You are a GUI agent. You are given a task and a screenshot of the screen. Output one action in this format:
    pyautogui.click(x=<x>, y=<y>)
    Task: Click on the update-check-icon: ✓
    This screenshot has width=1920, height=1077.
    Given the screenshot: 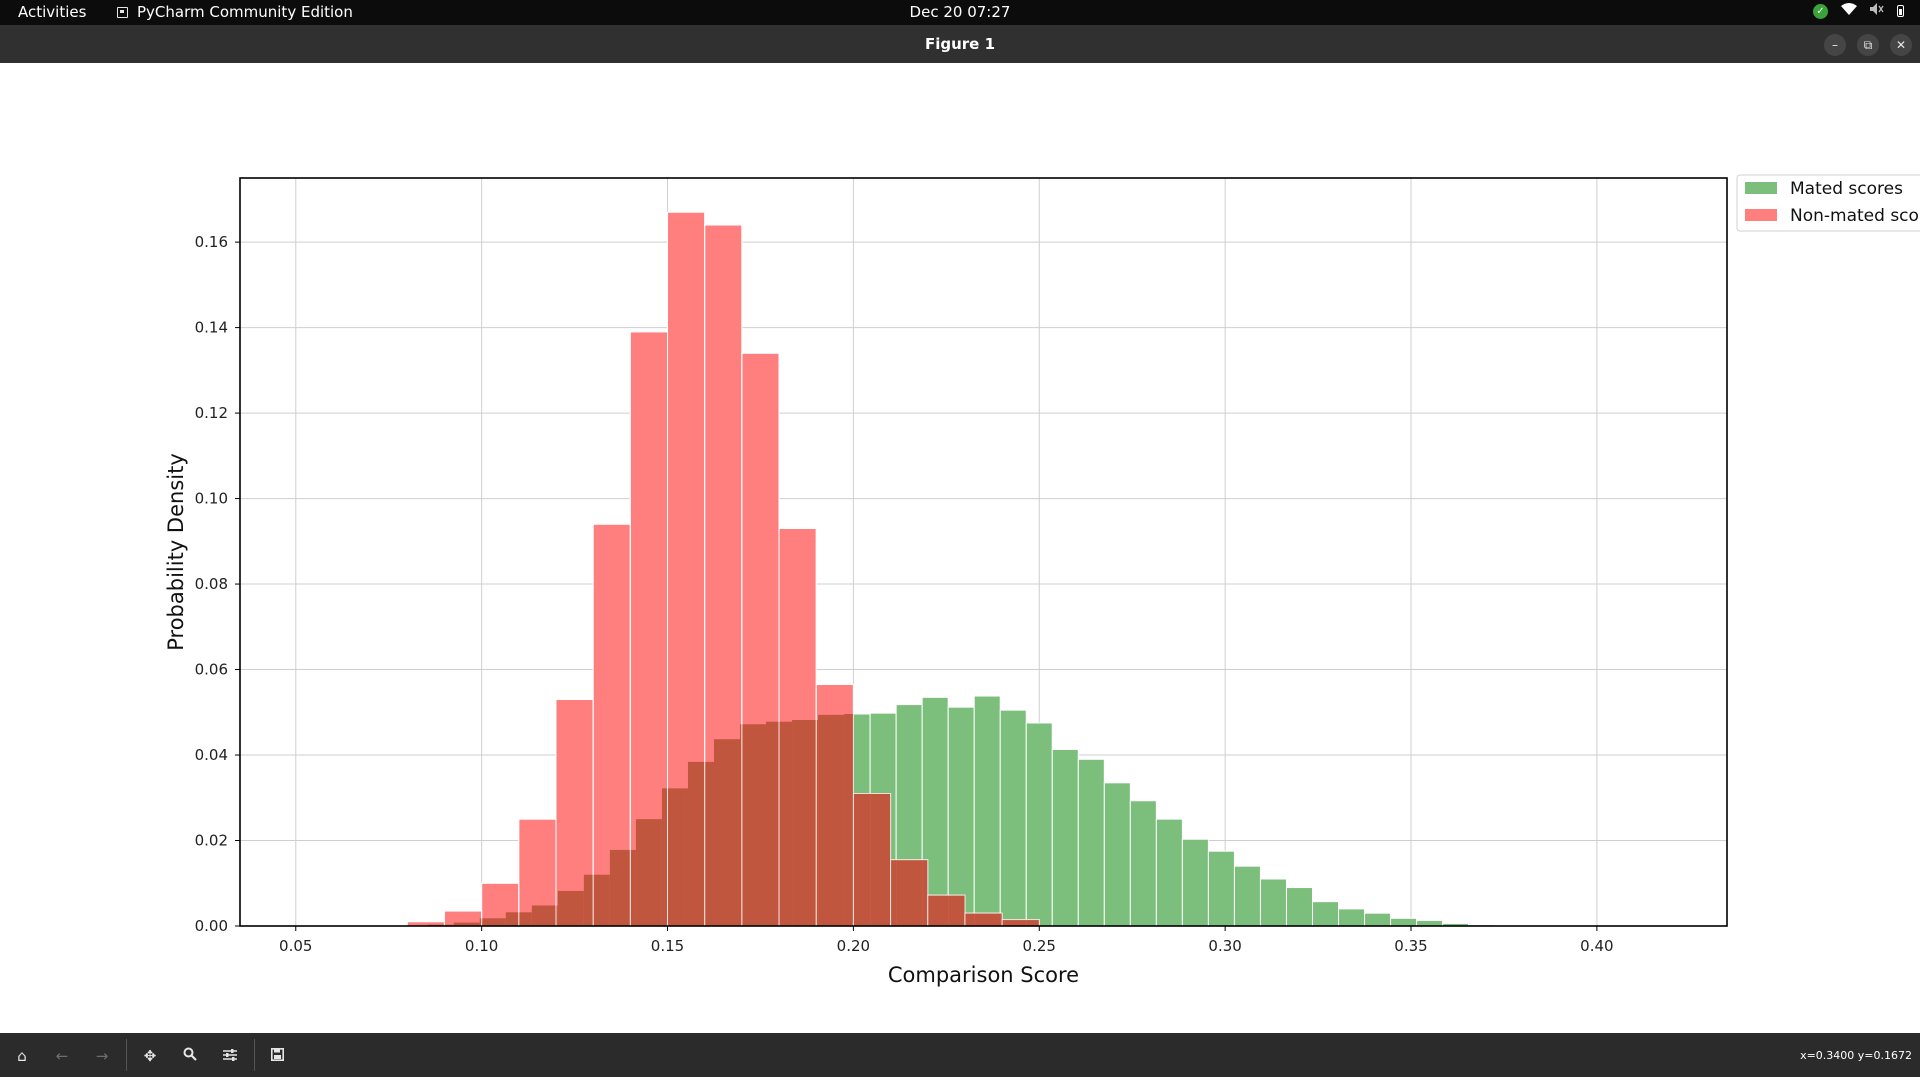 What is the action you would take?
    pyautogui.click(x=1820, y=11)
    